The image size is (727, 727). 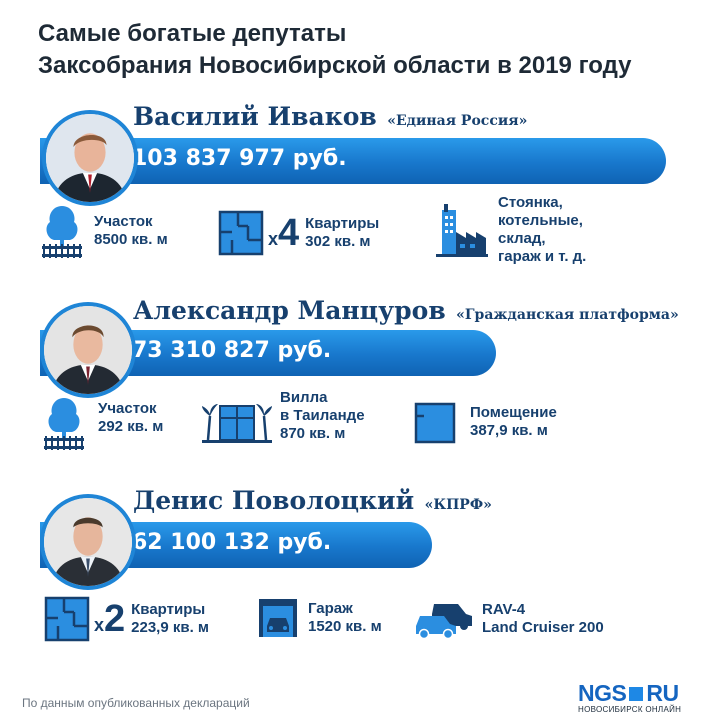 I want to click on asset-premises: Помещение 387,9 кв. м, so click(x=485, y=423).